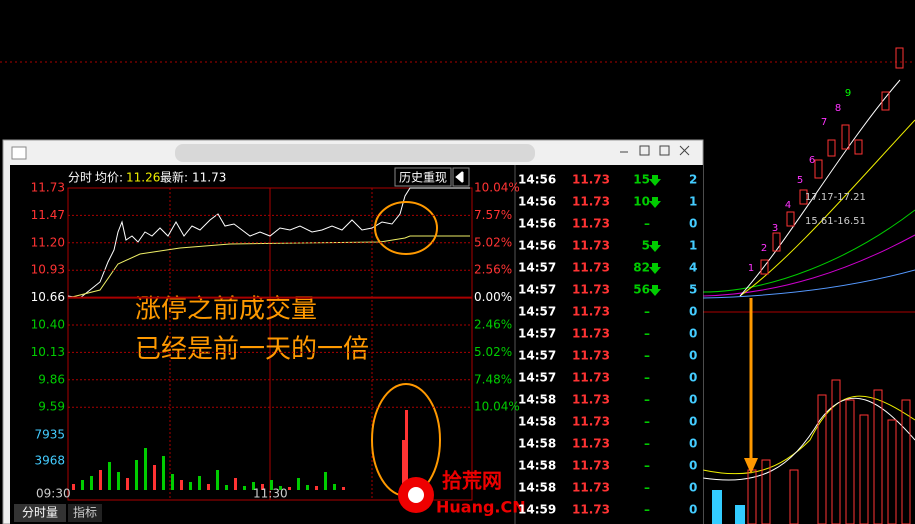  Describe the element at coordinates (848, 93) in the screenshot. I see `candle-count: 9` at that location.